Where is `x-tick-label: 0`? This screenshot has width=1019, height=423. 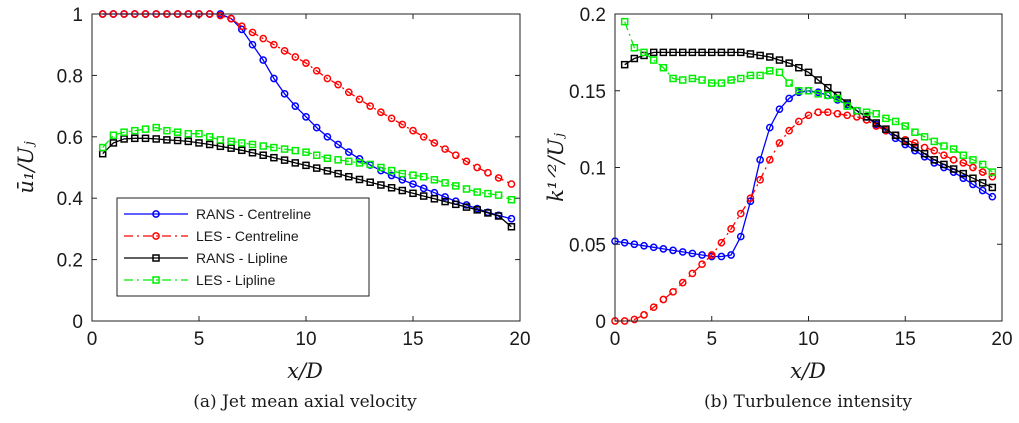
x-tick-label: 0 is located at coordinates (92, 339).